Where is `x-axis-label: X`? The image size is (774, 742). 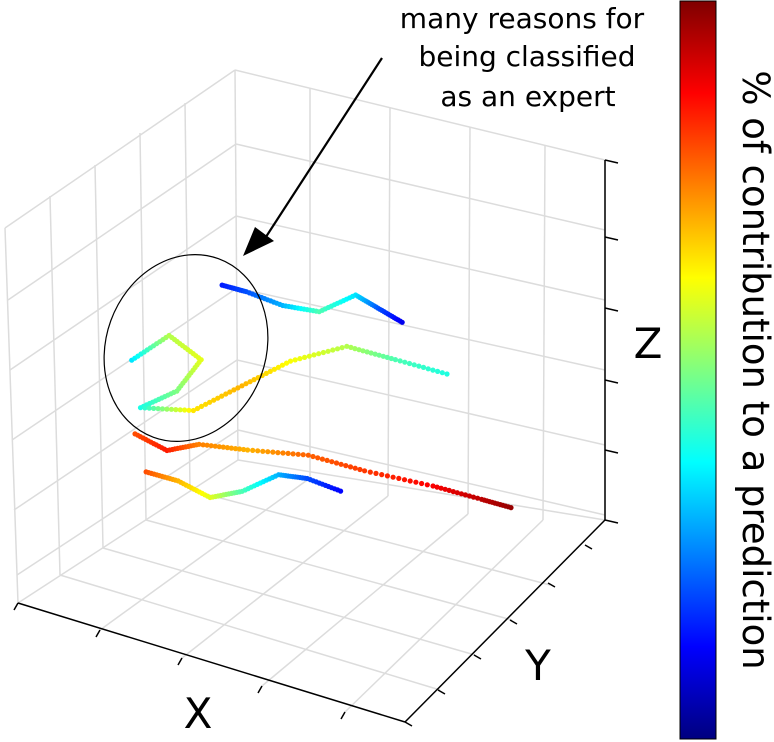 x-axis-label: X is located at coordinates (198, 713).